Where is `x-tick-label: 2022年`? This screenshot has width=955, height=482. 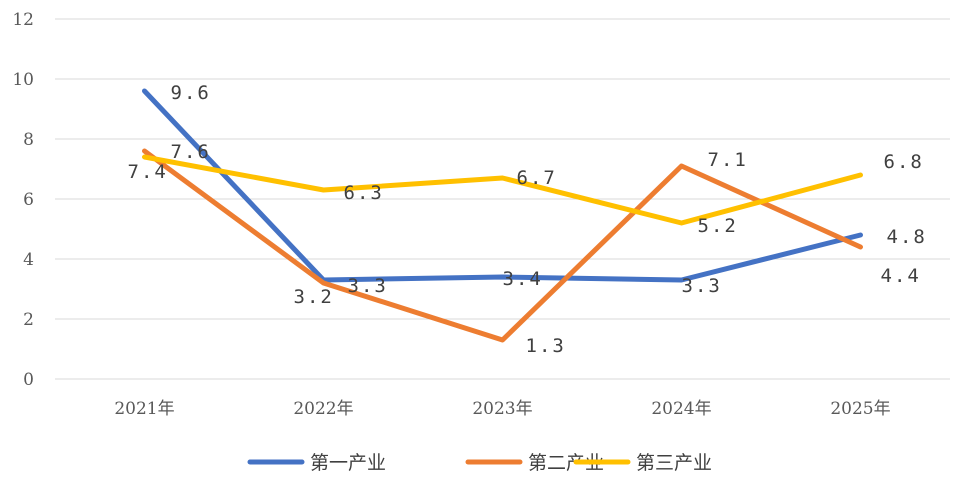 x-tick-label: 2022年 is located at coordinates (323, 409).